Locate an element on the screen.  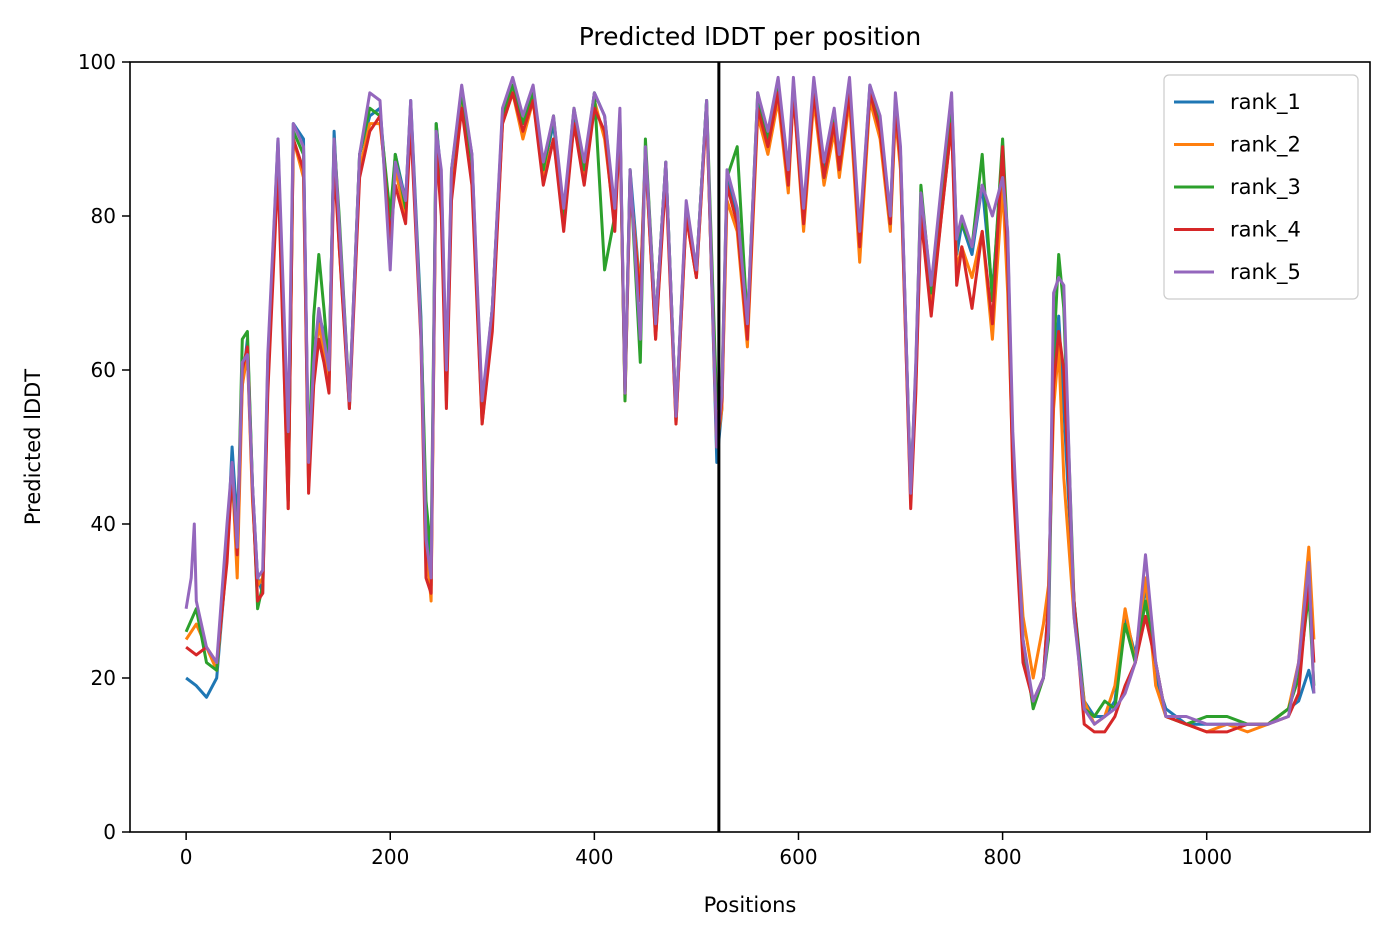
legend-label-rank_2: rank_2 is located at coordinates (1265, 145).